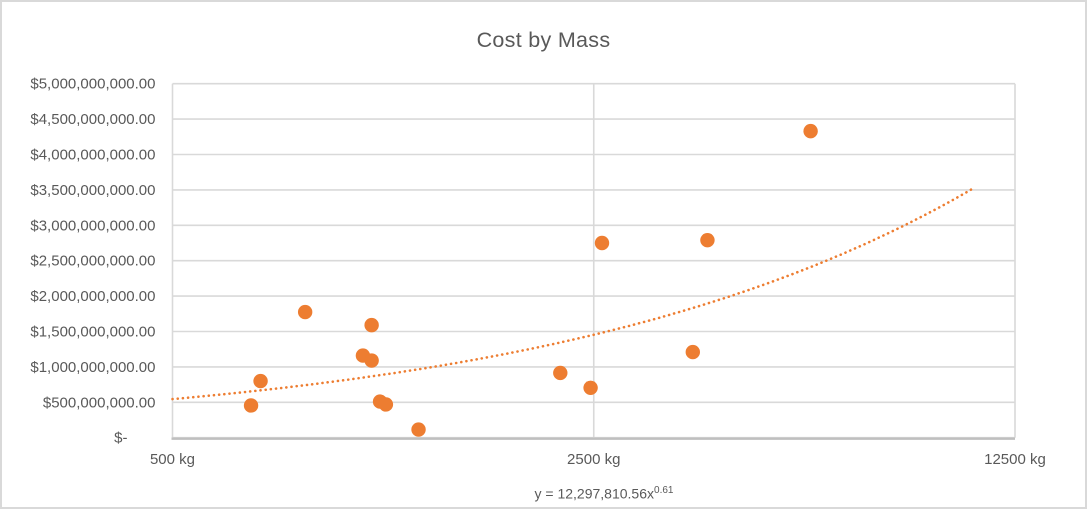 The height and width of the screenshot is (509, 1087). I want to click on y-tick-label: $2,500,000,000.00, so click(92, 261).